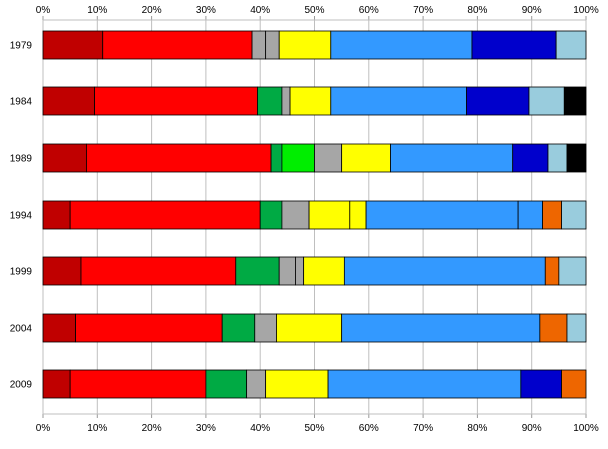  Describe the element at coordinates (21, 385) in the screenshot. I see `category-label-2009: 2009` at that location.